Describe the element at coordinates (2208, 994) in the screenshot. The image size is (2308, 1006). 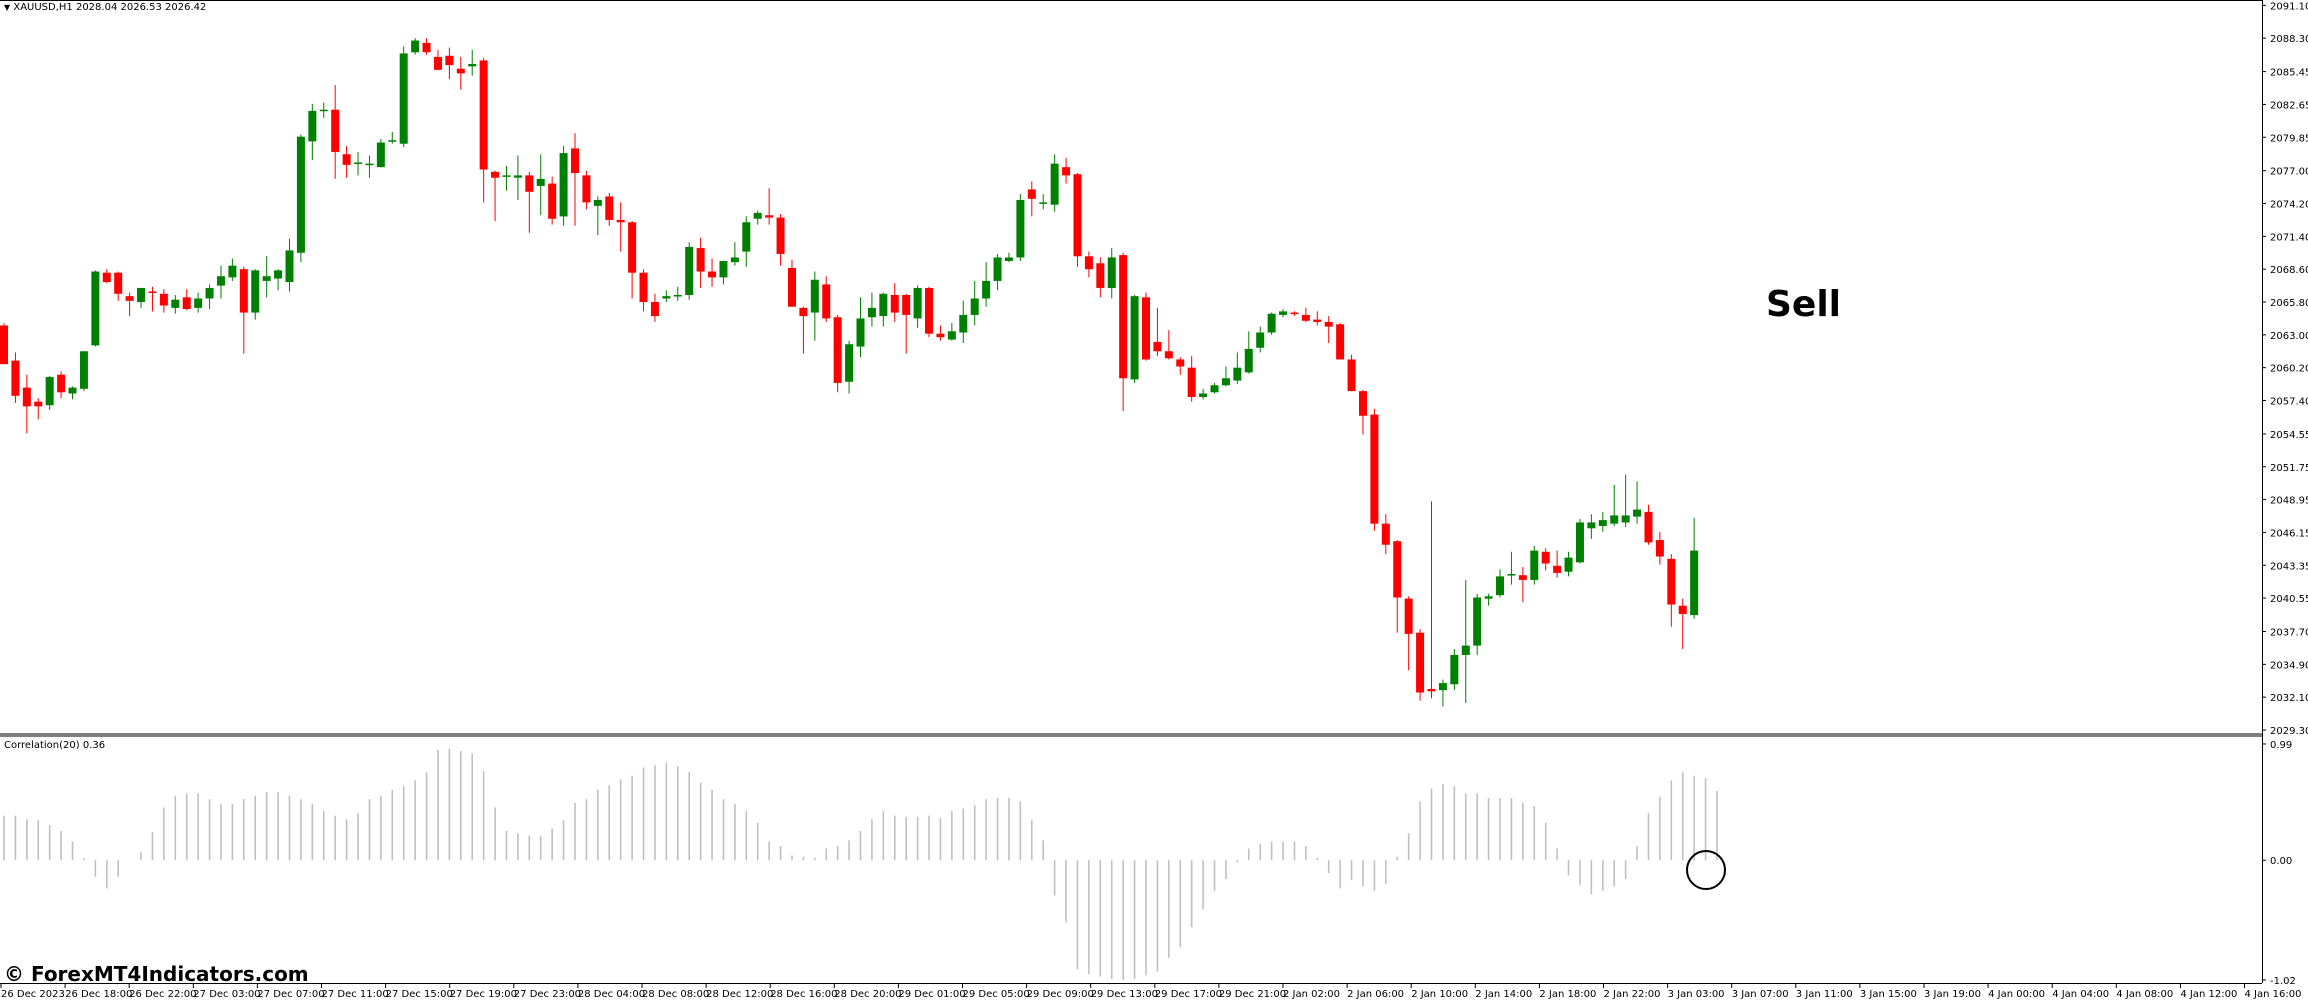
I see `time-tick-label: 4 Jan 12:00` at that location.